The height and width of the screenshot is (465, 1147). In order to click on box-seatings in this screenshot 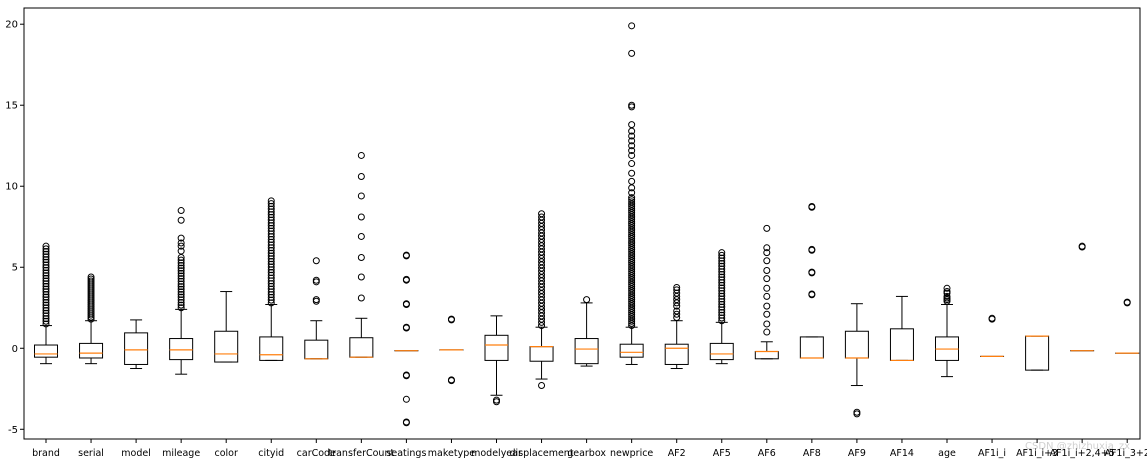, I will do `click(406, 339)`.